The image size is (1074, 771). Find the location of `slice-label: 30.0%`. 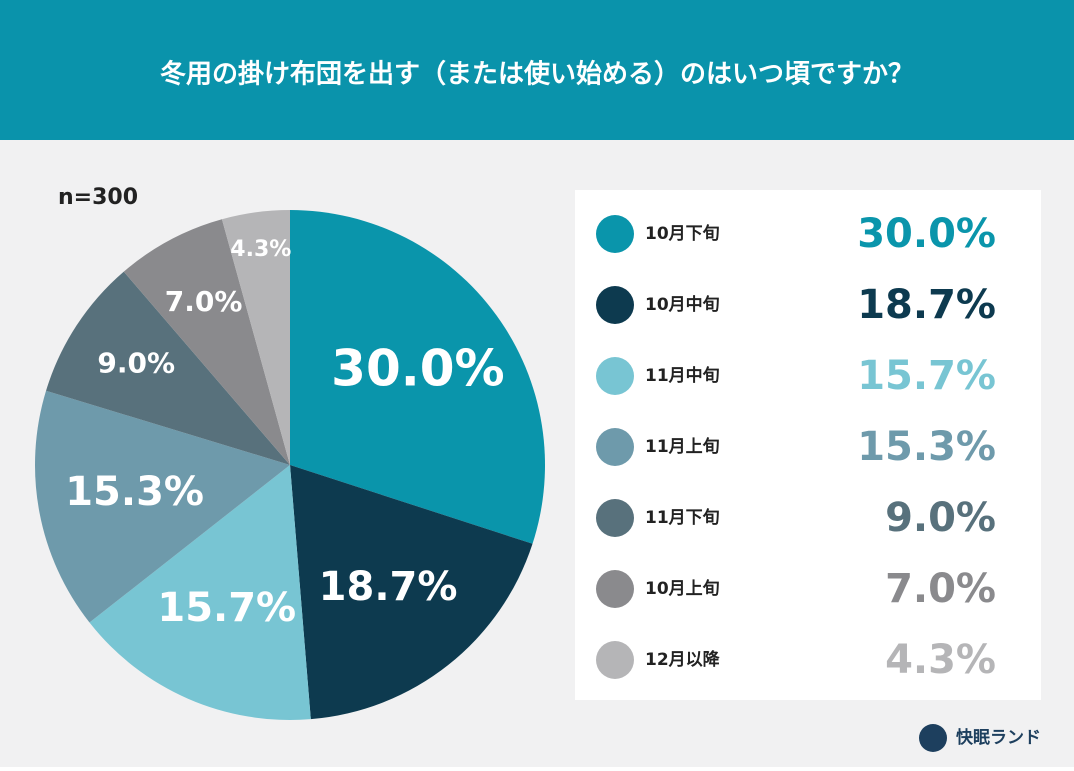

slice-label: 30.0% is located at coordinates (417, 369).